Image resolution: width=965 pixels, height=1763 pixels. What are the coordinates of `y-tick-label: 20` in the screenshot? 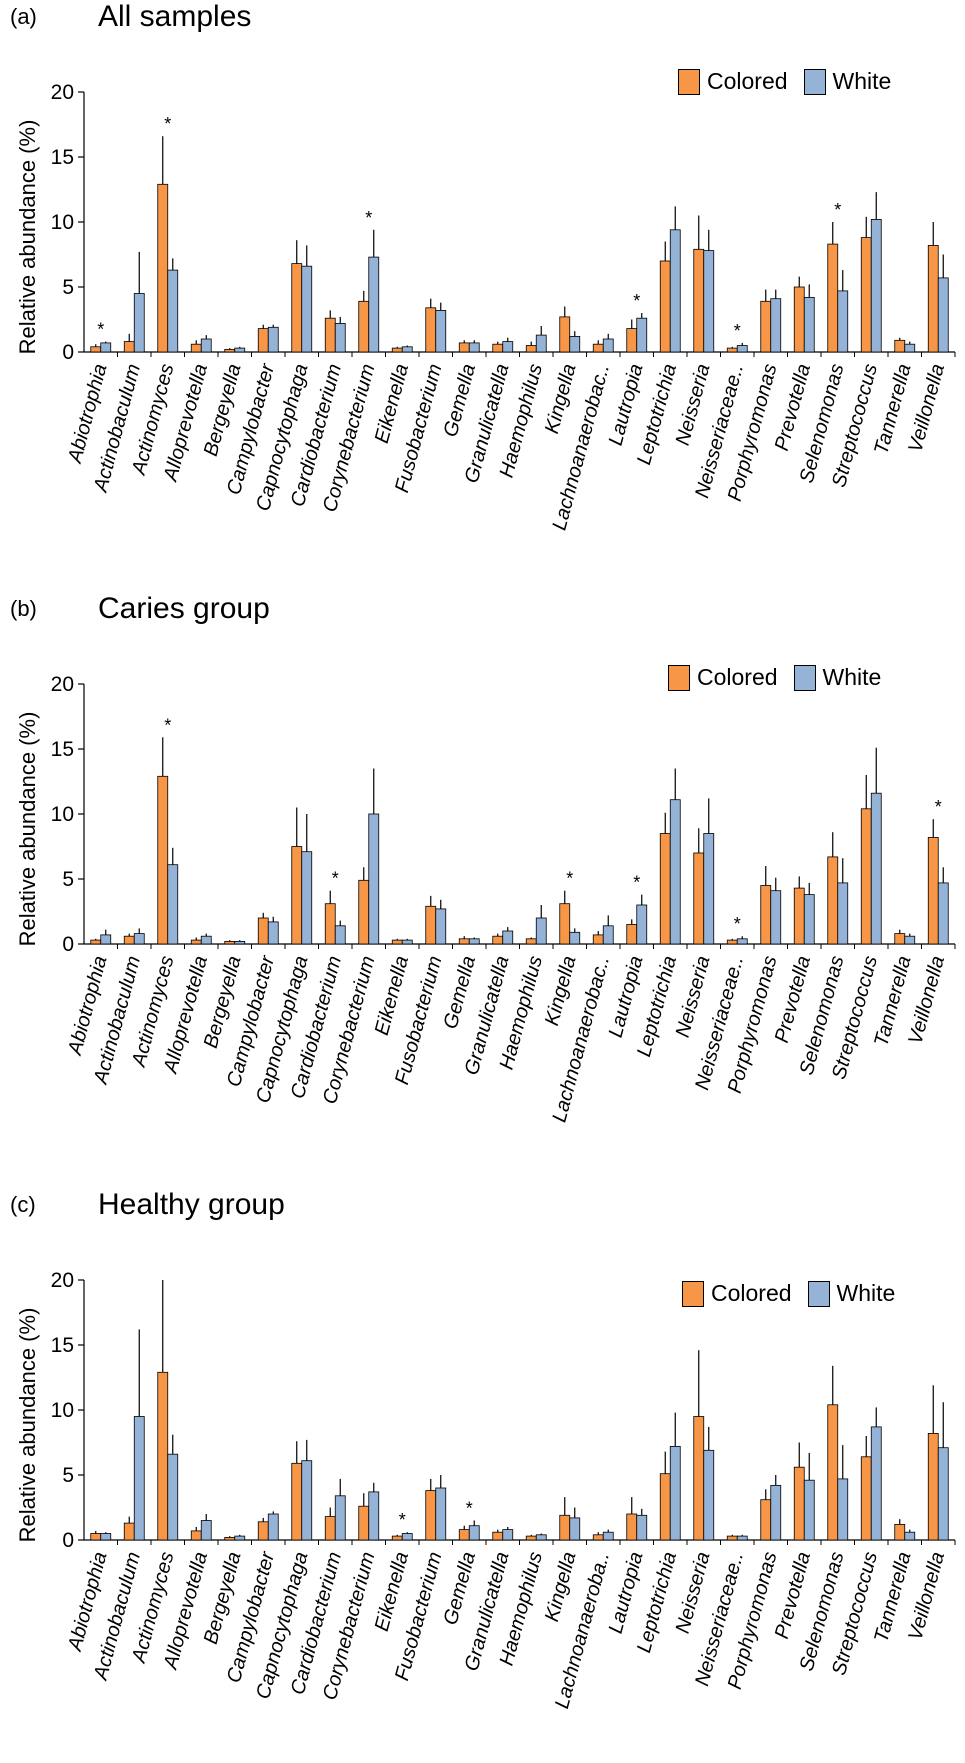 It's located at (62, 1280).